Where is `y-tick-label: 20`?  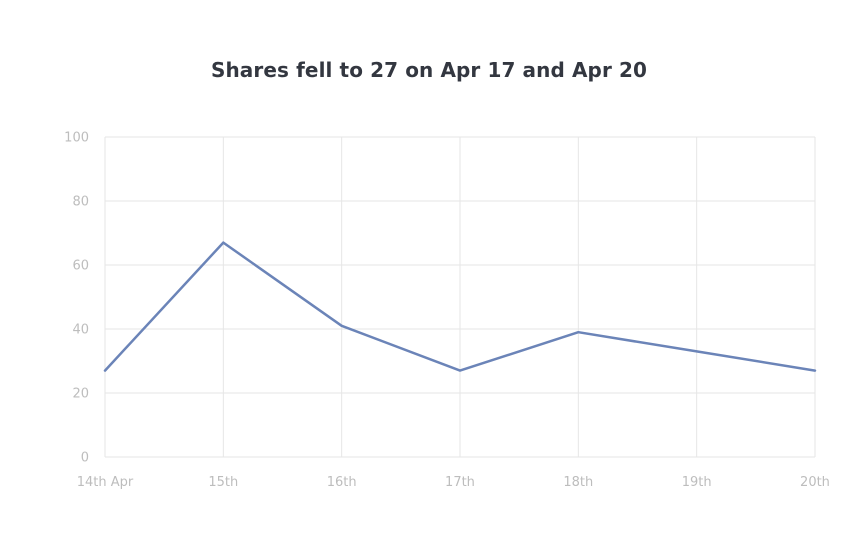
y-tick-label: 20 is located at coordinates (80, 394).